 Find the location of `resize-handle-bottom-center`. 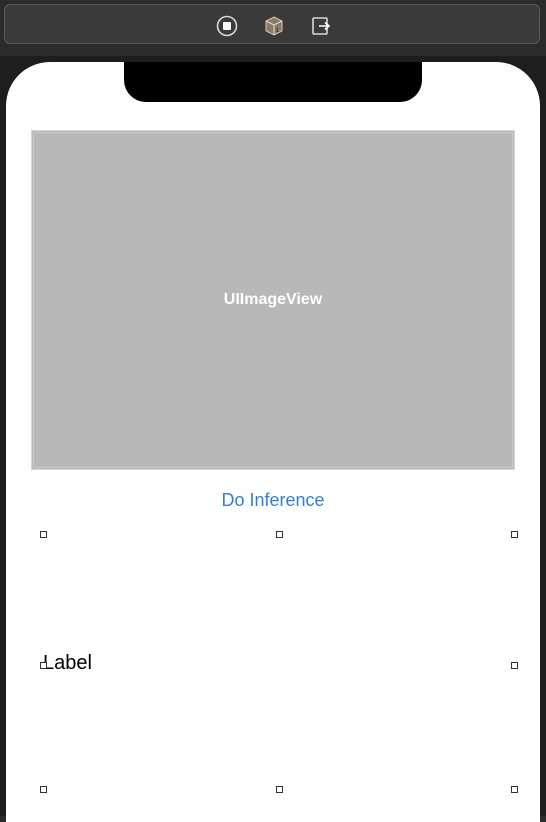

resize-handle-bottom-center is located at coordinates (279, 789).